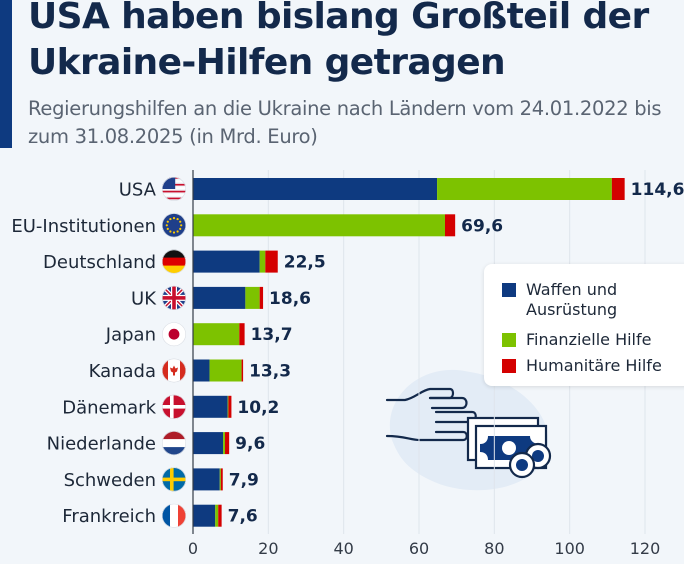  I want to click on x-tick-label: 80, so click(494, 548).